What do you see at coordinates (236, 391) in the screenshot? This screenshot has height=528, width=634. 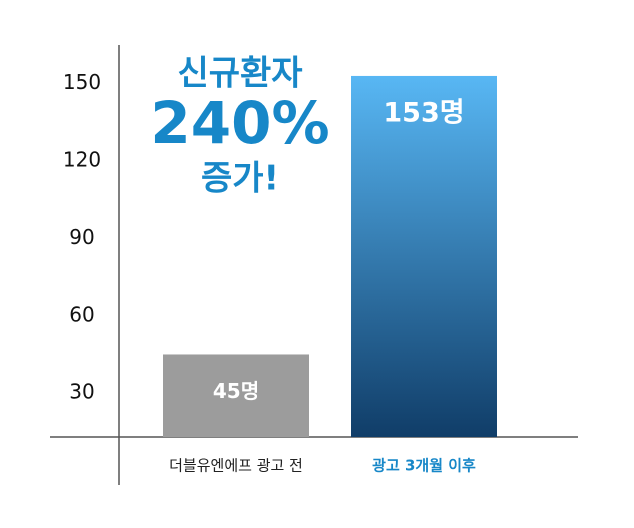 I see `value-label: 45명` at bounding box center [236, 391].